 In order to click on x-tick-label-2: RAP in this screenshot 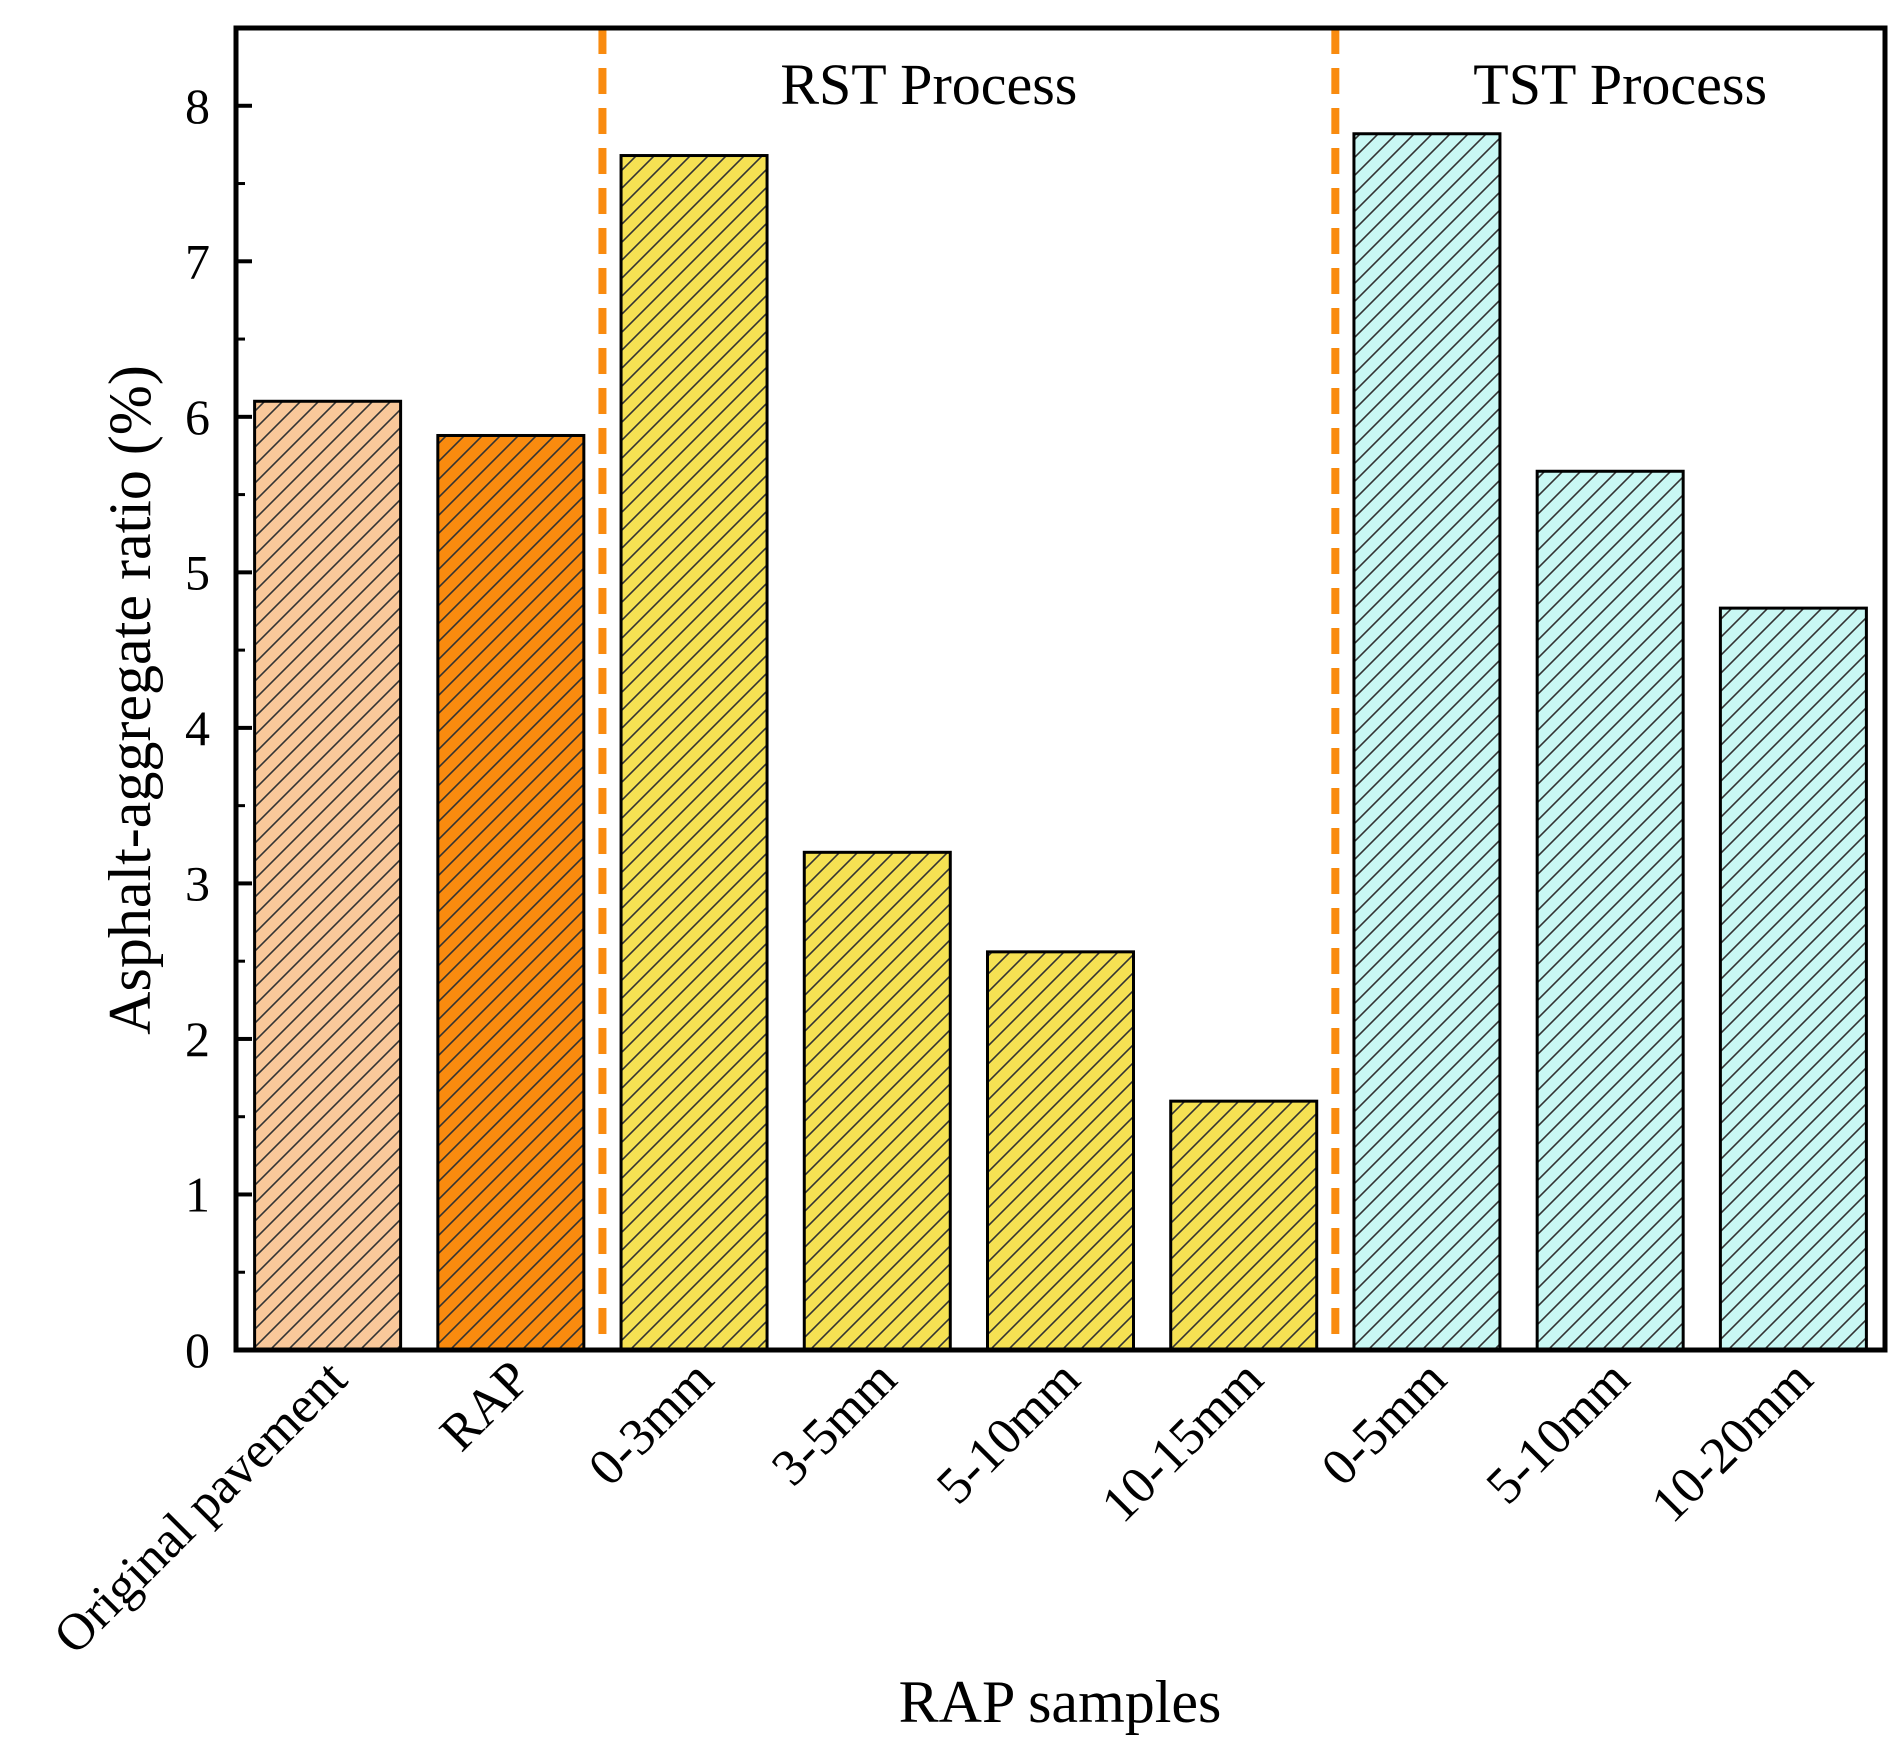, I will do `click(485, 1406)`.